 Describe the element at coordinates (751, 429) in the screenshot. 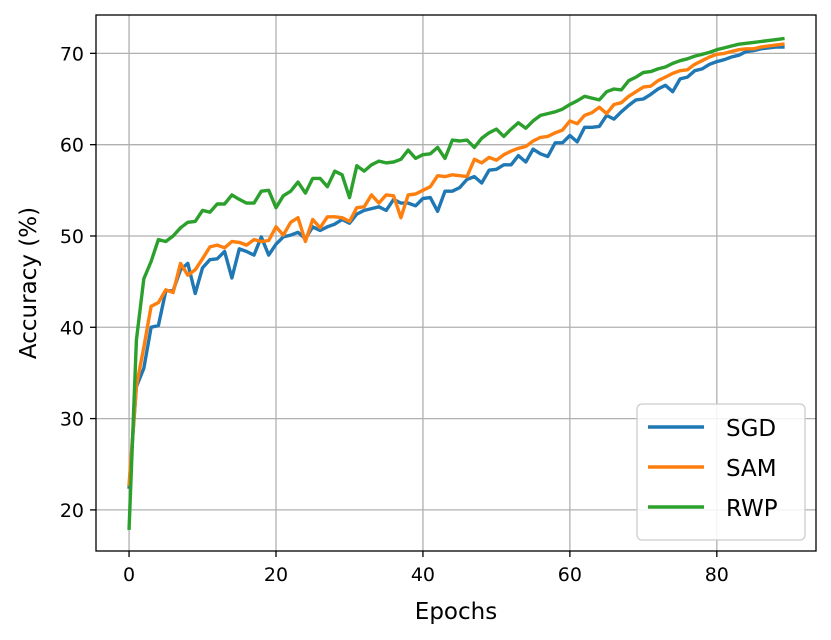

I see `legend-label-sgd: SGD` at that location.